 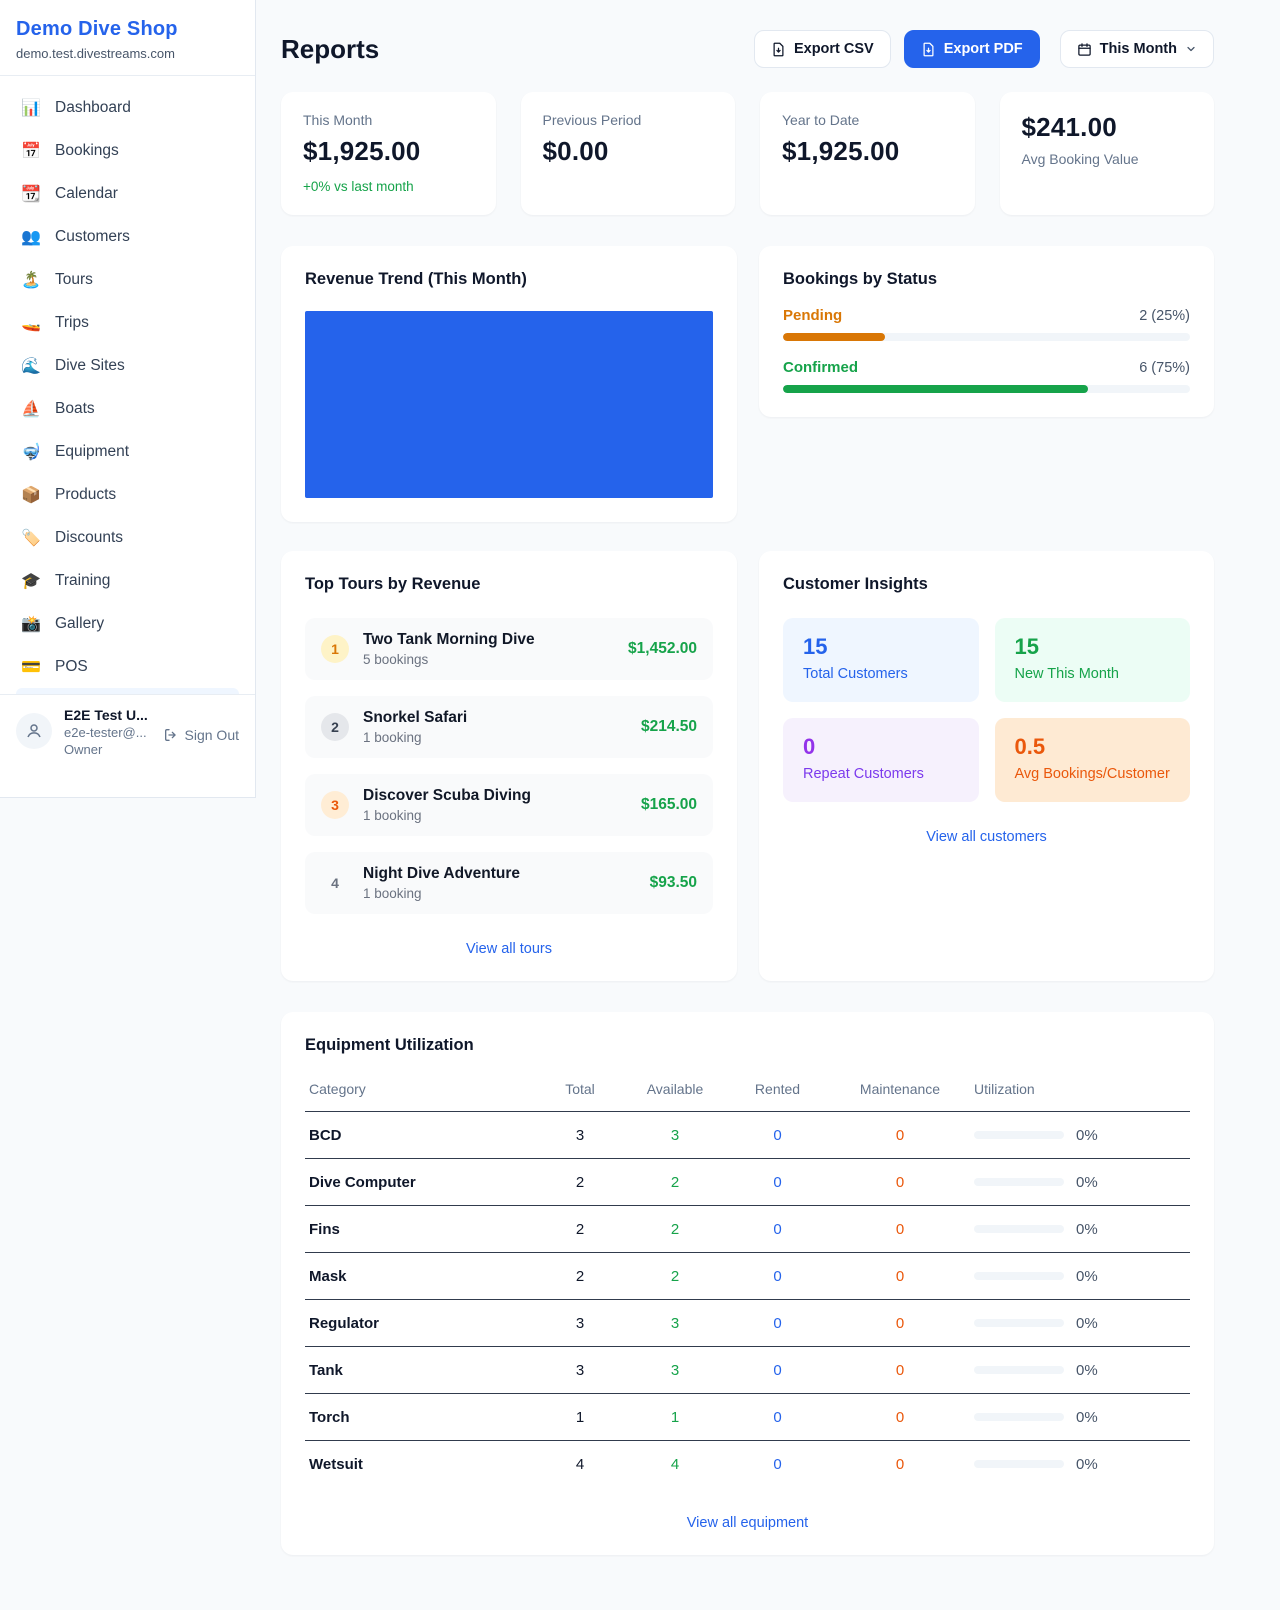 I want to click on shop-name: Demo Dive Shop, so click(x=97, y=29).